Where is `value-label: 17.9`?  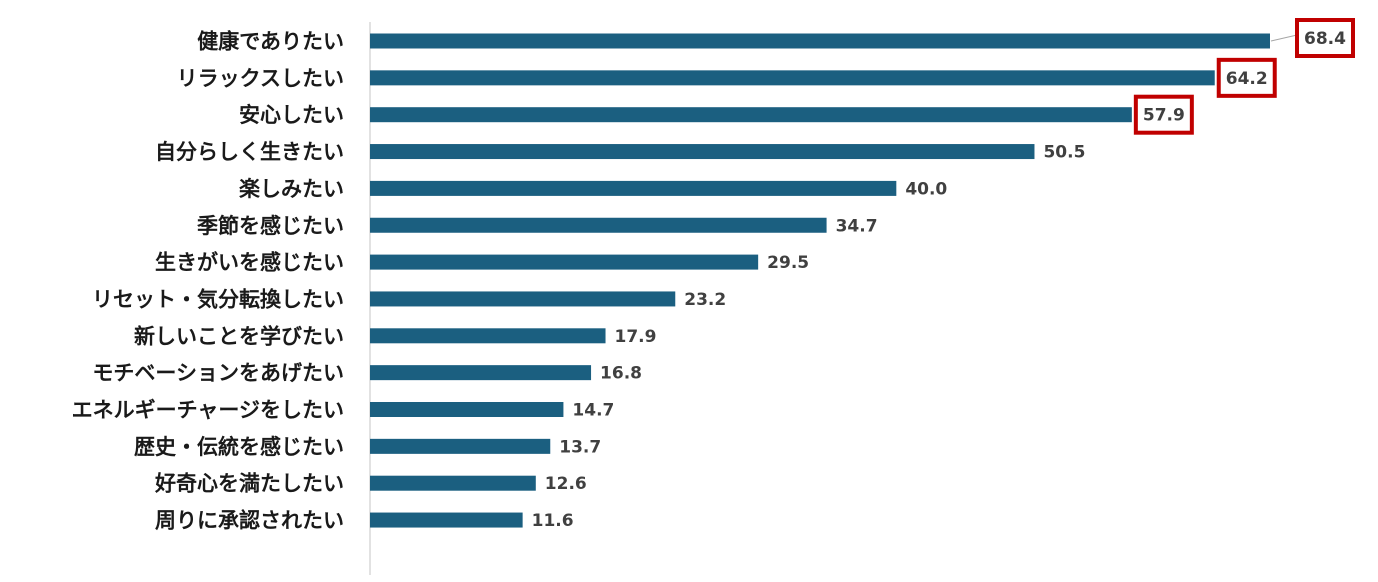
value-label: 17.9 is located at coordinates (636, 337).